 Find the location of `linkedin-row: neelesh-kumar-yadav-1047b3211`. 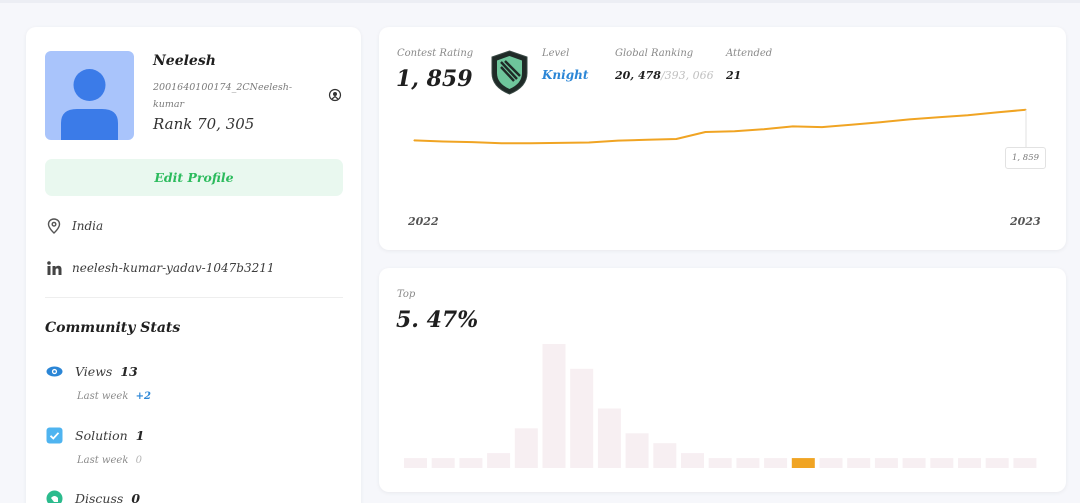

linkedin-row: neelesh-kumar-yadav-1047b3211 is located at coordinates (160, 268).